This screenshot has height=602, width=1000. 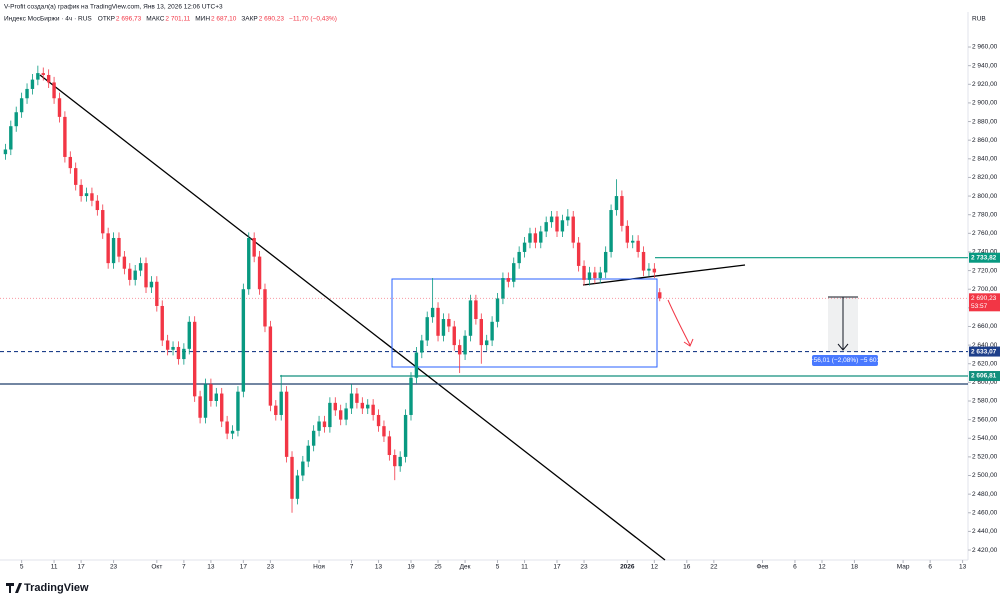 I want to click on x-tick-label: 17, so click(x=244, y=567).